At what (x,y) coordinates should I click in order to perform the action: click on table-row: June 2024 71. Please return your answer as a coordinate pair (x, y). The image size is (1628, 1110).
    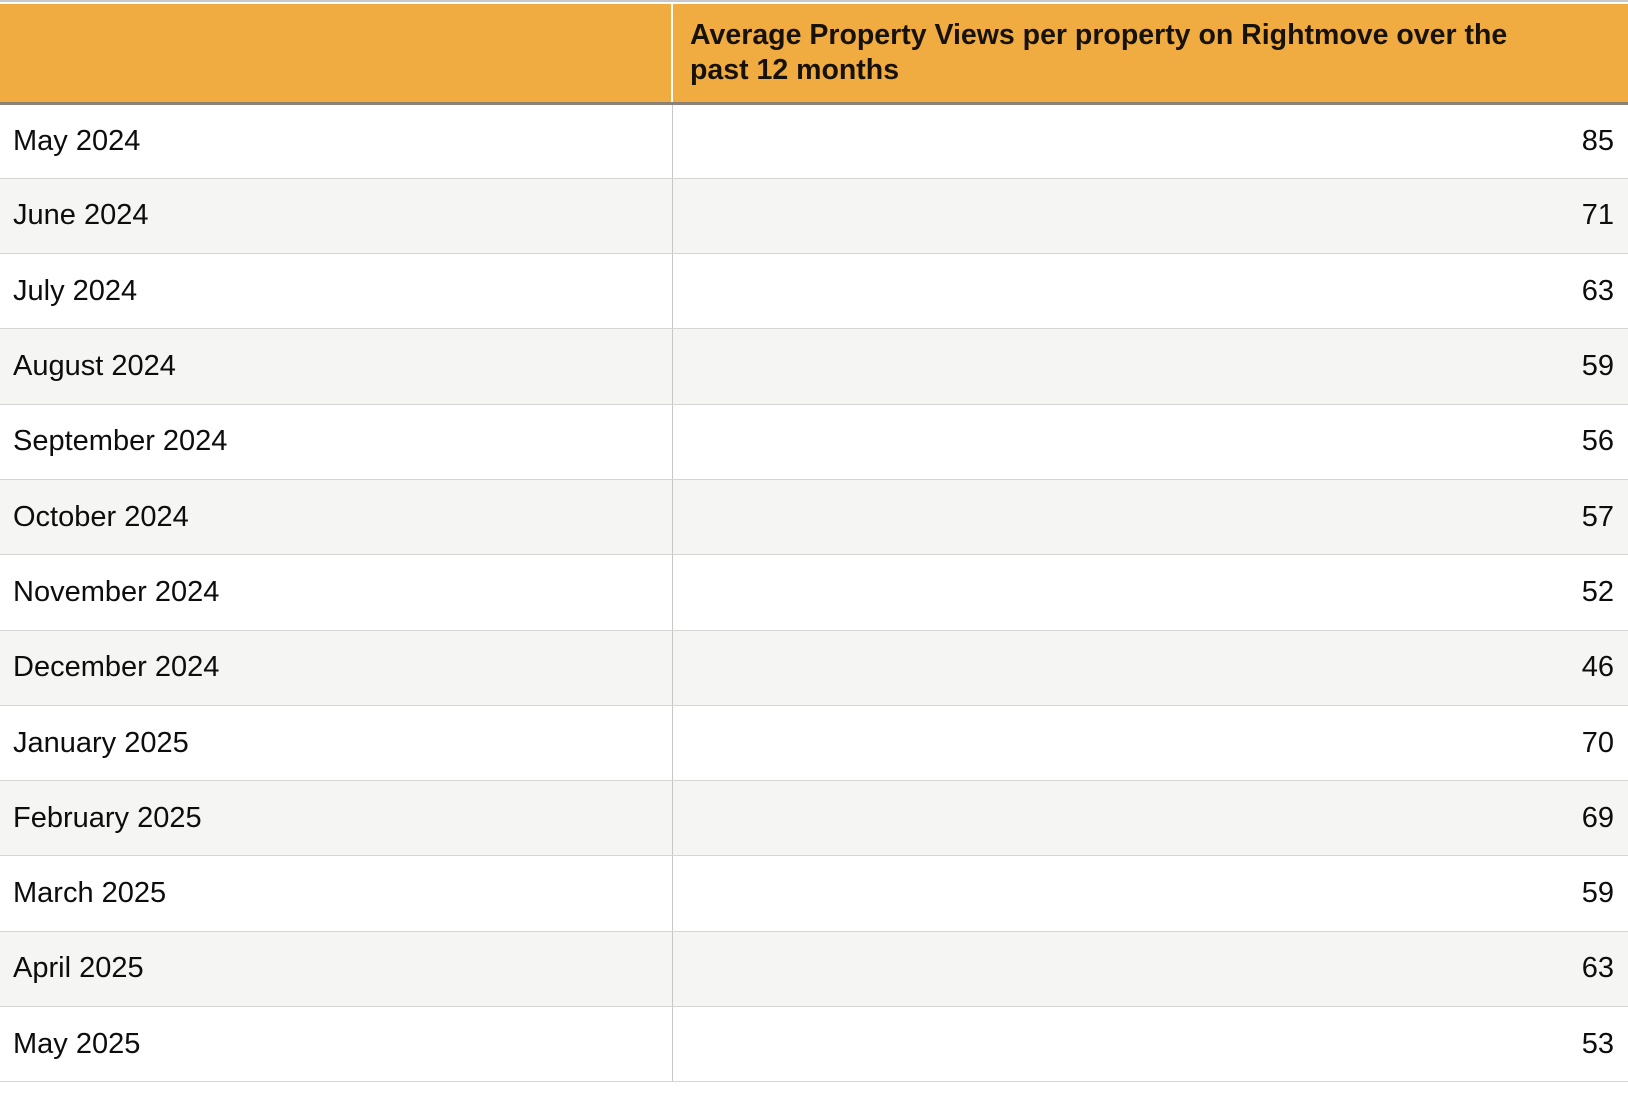
    Looking at the image, I should click on (814, 216).